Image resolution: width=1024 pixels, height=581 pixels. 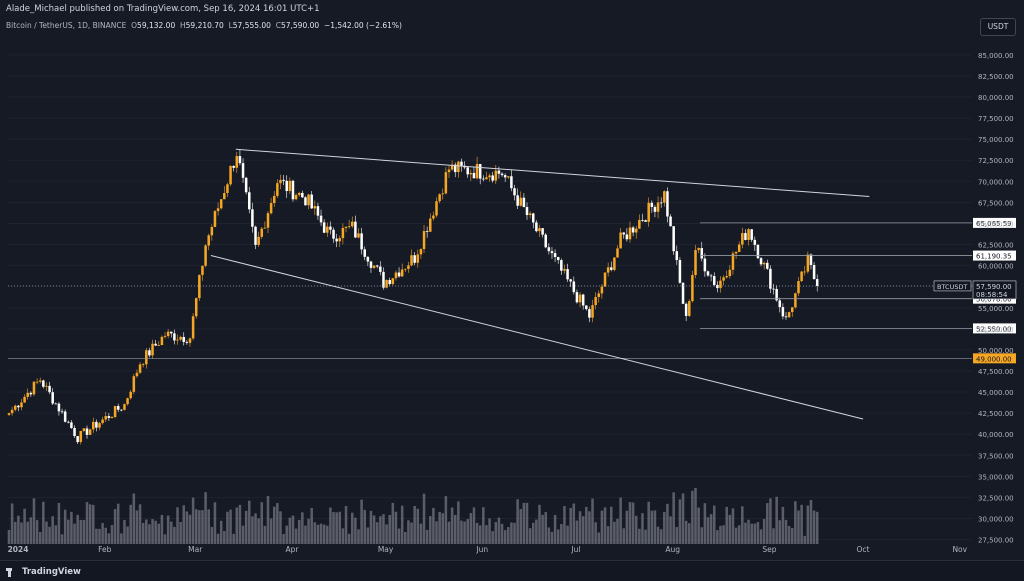 I want to click on y-tick-label: 77,500.00, so click(x=996, y=119).